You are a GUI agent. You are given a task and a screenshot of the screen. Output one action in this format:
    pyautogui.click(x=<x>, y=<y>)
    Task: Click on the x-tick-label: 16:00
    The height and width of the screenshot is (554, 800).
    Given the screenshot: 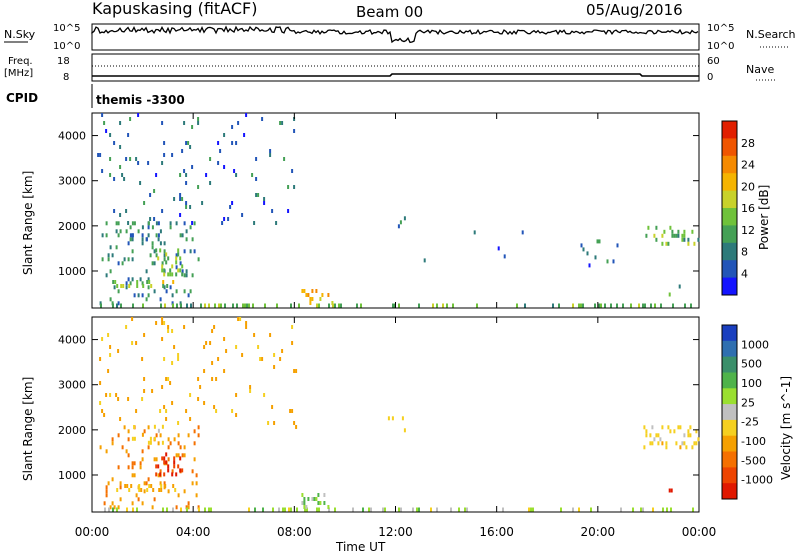 What is the action you would take?
    pyautogui.click(x=496, y=532)
    